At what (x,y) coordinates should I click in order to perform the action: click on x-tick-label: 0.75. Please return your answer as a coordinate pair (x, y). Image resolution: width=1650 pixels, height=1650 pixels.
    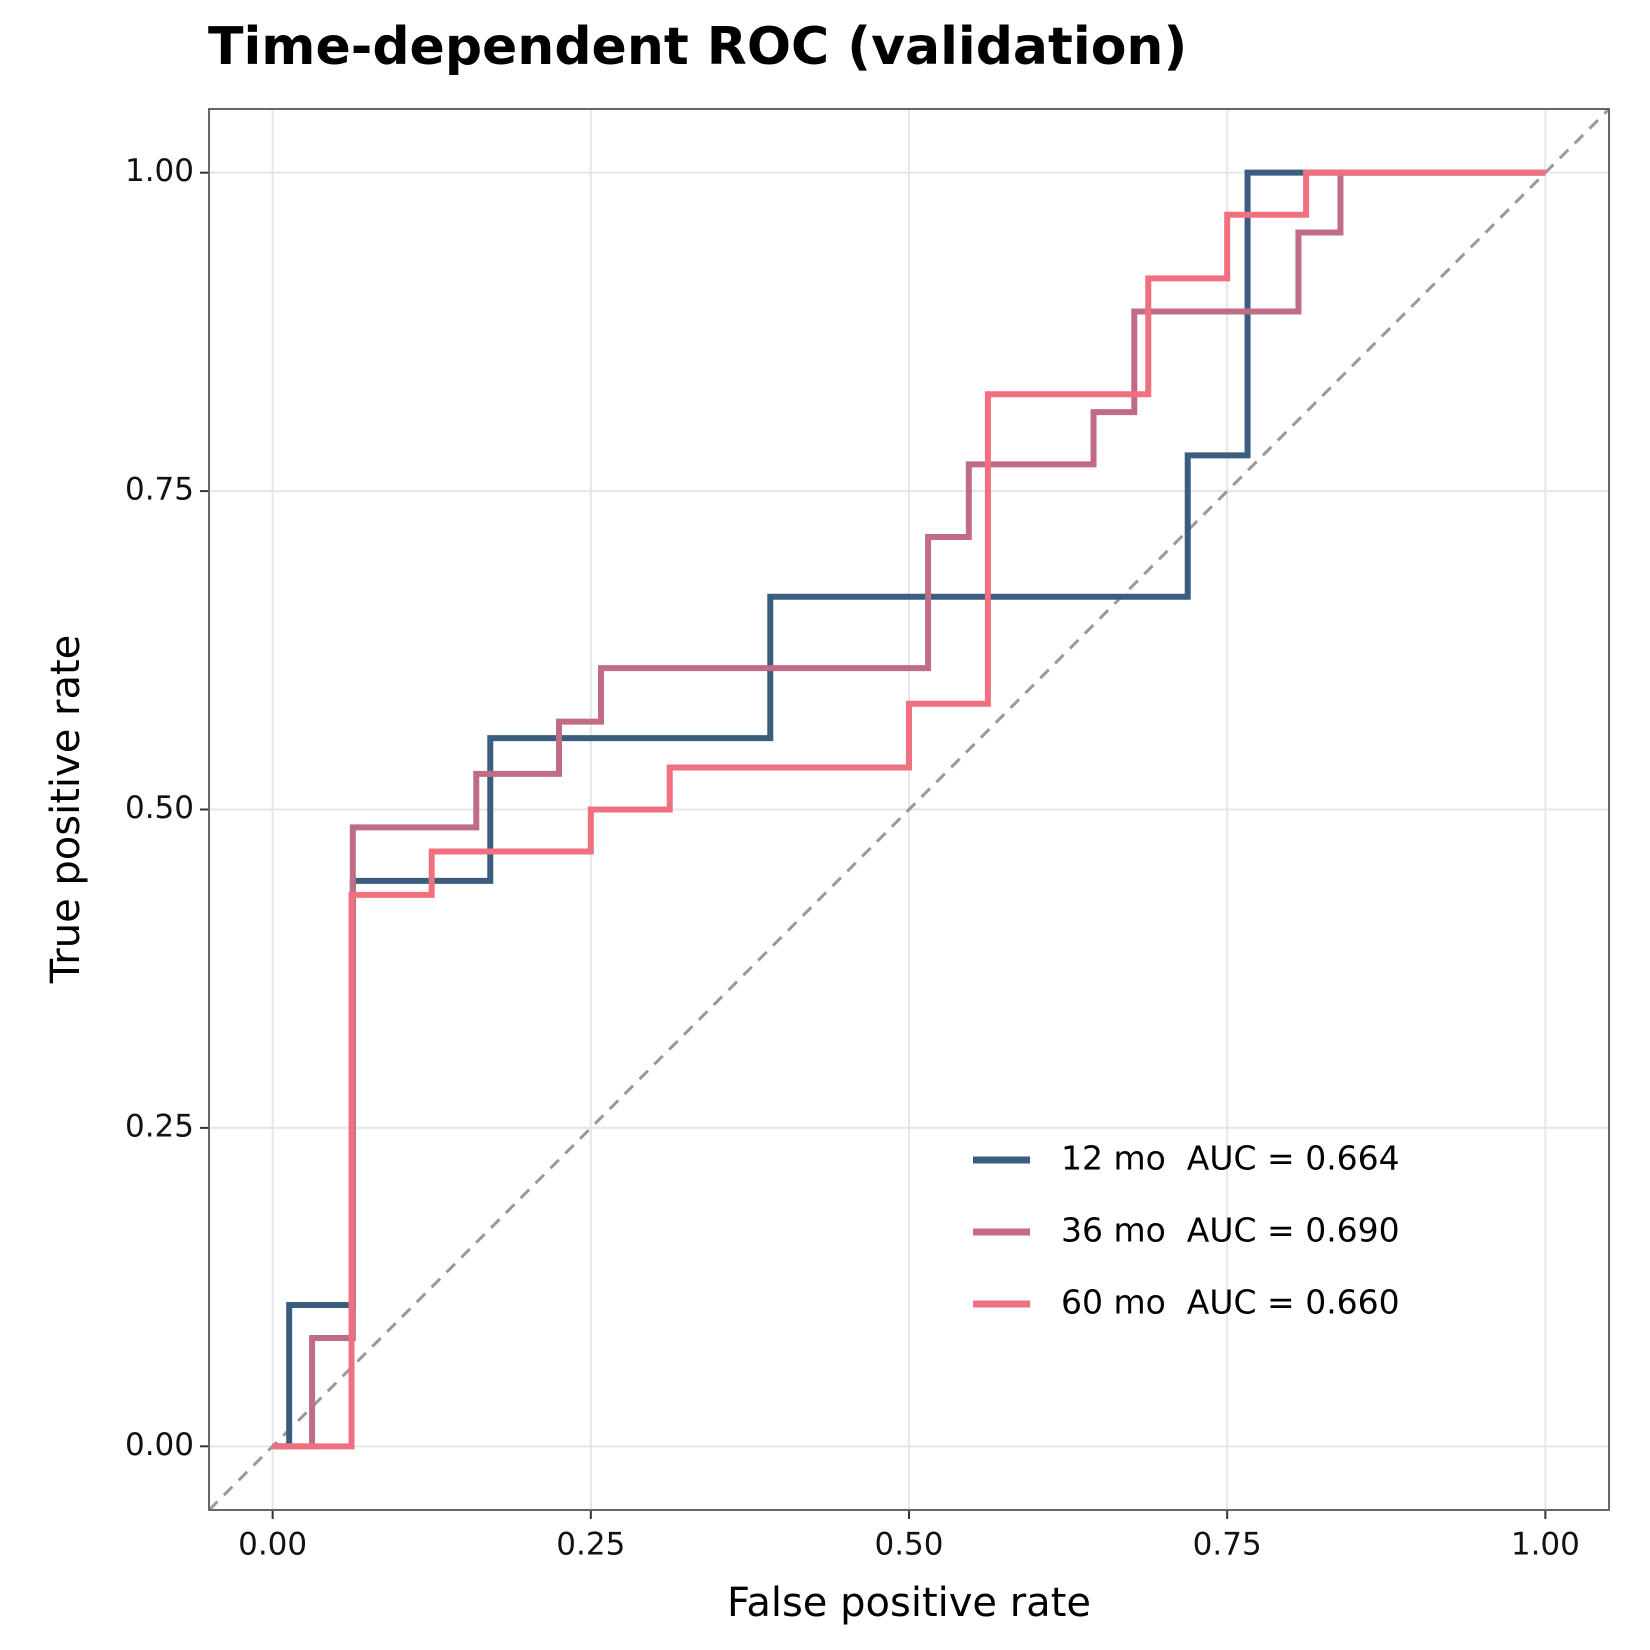
    Looking at the image, I should click on (1227, 1545).